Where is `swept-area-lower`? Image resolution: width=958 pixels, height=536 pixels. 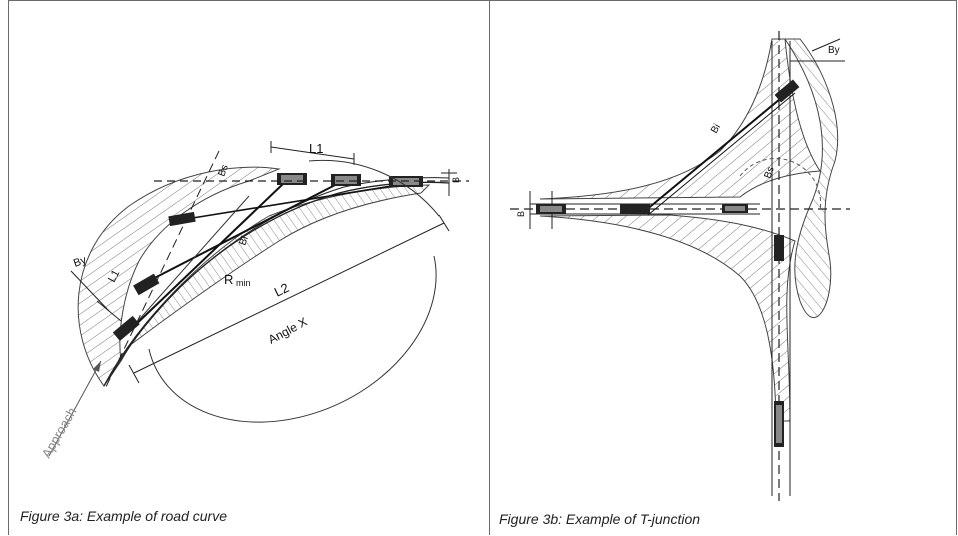
swept-area-lower is located at coordinates (667, 318).